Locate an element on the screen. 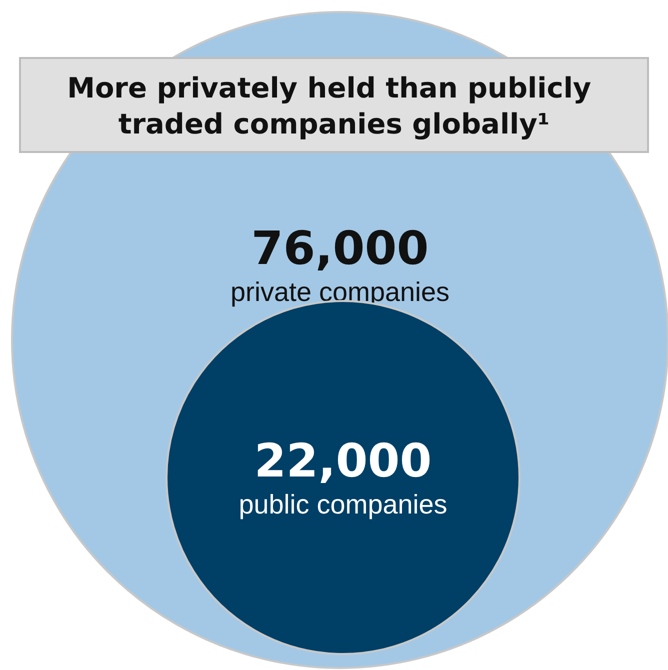  data-label: 22,000 is located at coordinates (343, 461).